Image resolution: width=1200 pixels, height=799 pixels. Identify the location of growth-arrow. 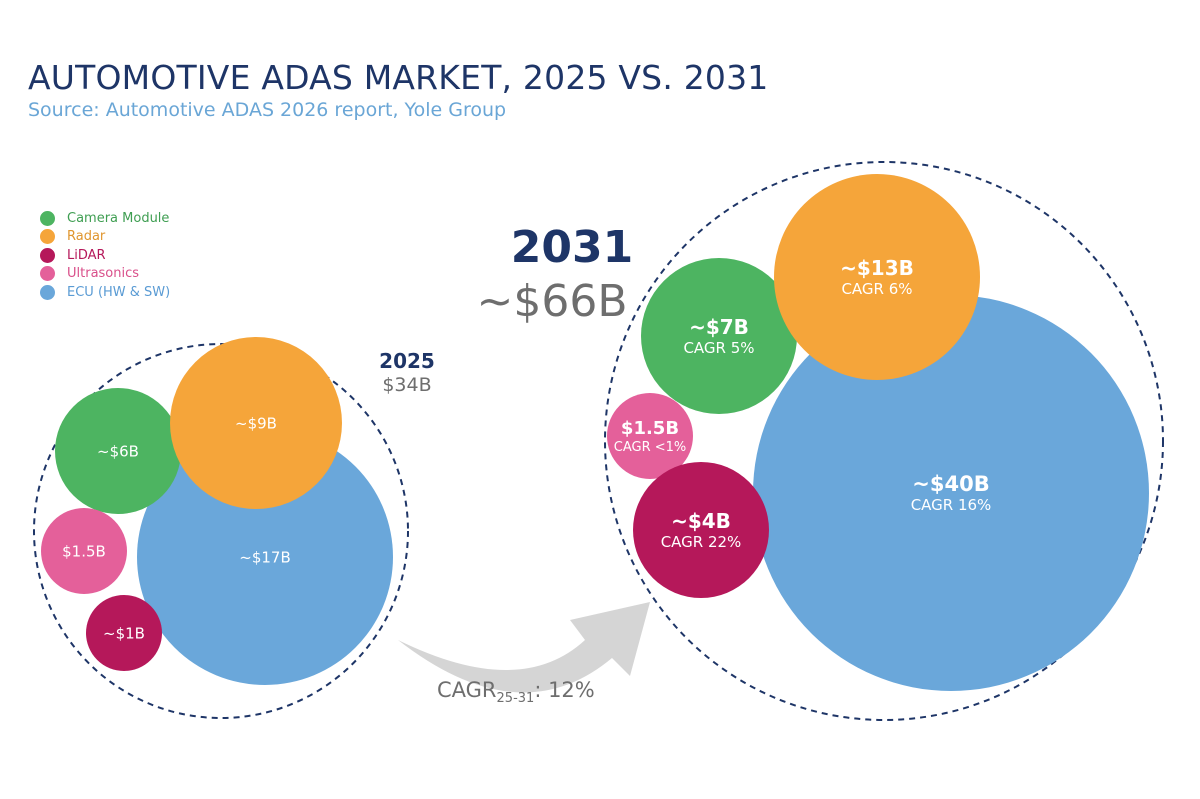
(524, 647).